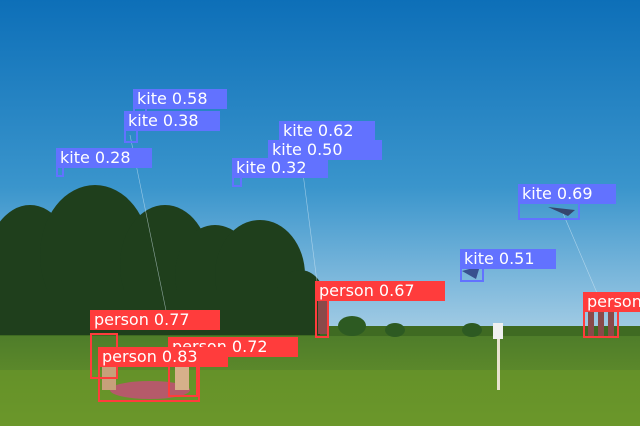  Describe the element at coordinates (172, 121) in the screenshot. I see `kite-label: kite 0.38` at that location.